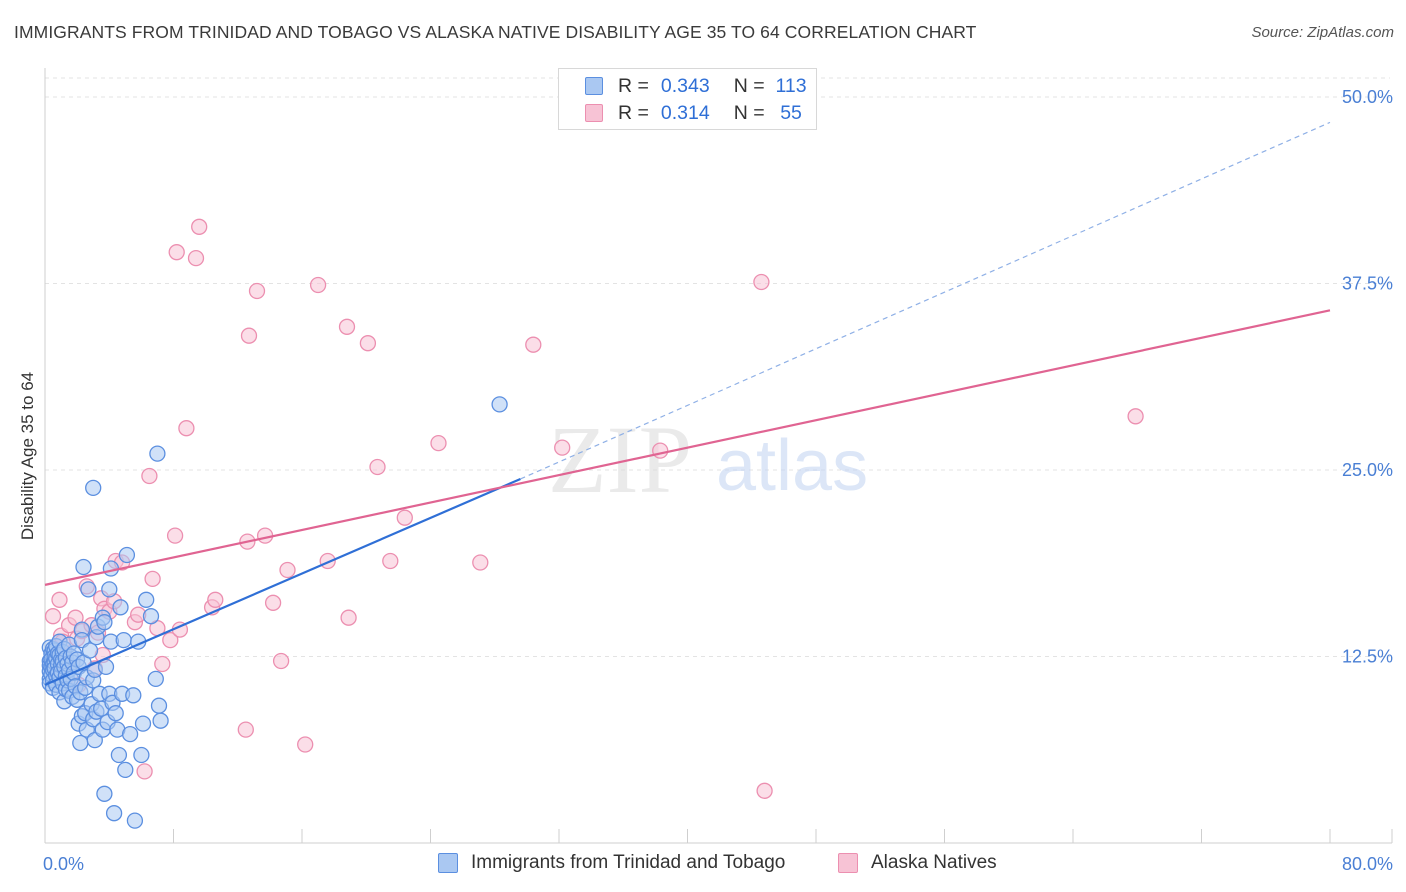 This screenshot has height=892, width=1406. Describe the element at coordinates (685, 113) in the screenshot. I see `legend-r-value-alaska: 0.314` at that location.